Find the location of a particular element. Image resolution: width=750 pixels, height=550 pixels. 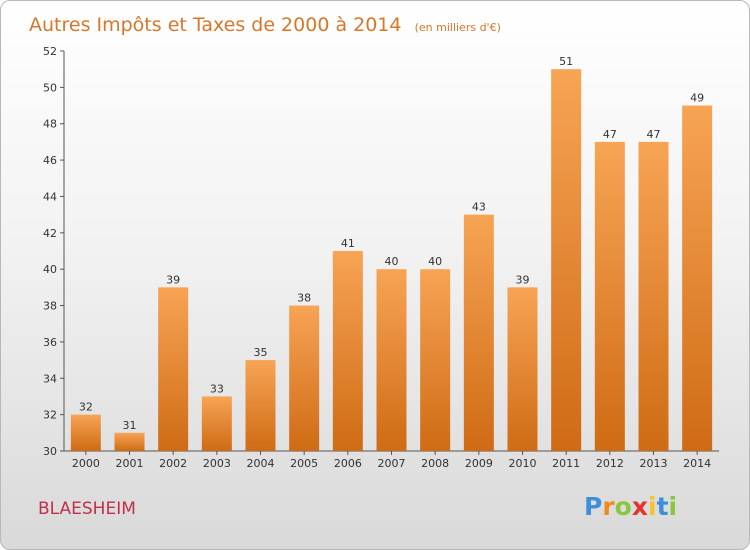

x-tick-label: 2014 is located at coordinates (697, 463).